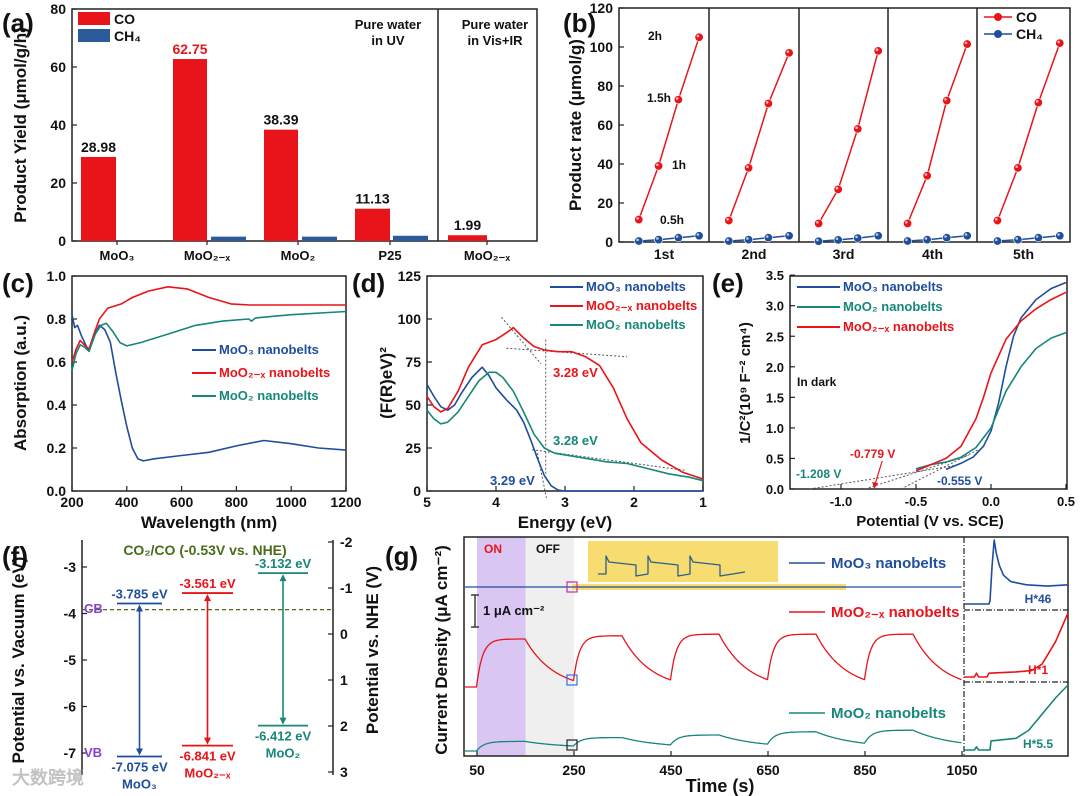 The height and width of the screenshot is (796, 1080). What do you see at coordinates (659, 98) in the screenshot?
I see `time-label: 1.5h` at bounding box center [659, 98].